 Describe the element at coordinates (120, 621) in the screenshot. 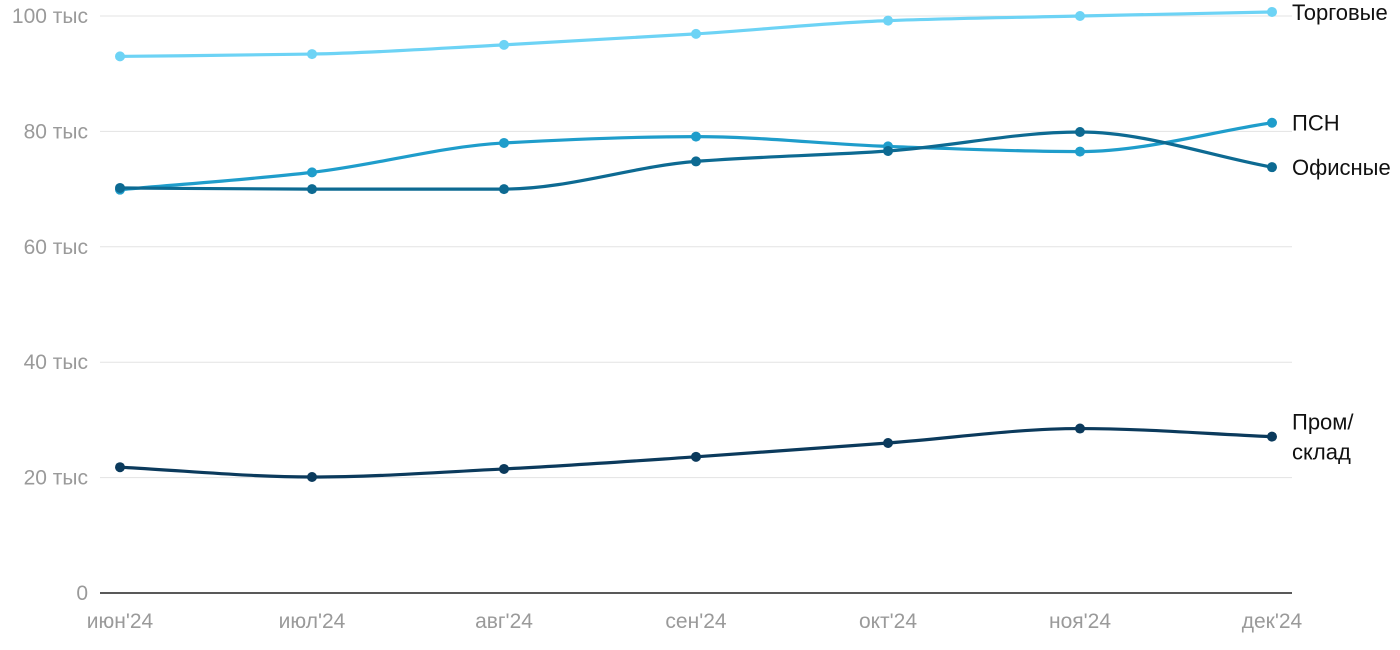

I see `x-tick-label: июн'24` at that location.